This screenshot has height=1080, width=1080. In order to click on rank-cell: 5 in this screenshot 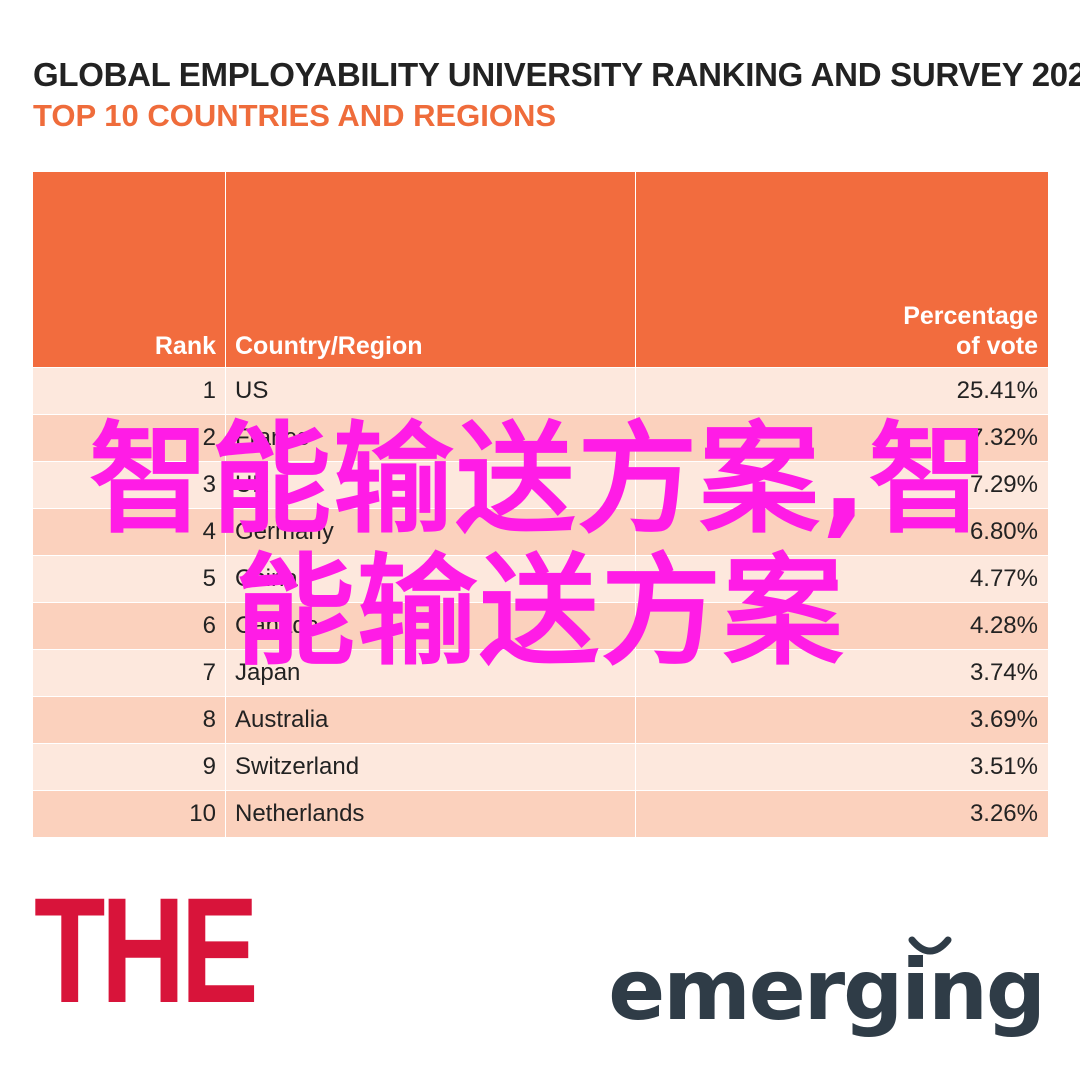, I will do `click(129, 579)`.